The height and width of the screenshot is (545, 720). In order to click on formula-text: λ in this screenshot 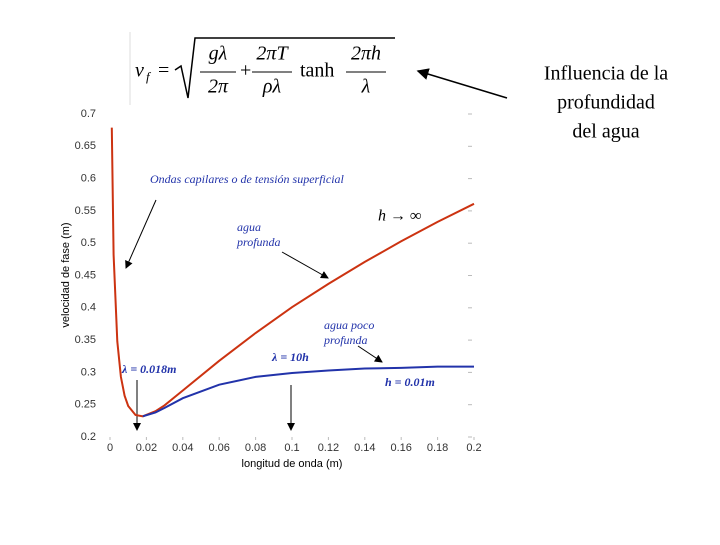, I will do `click(366, 87)`.